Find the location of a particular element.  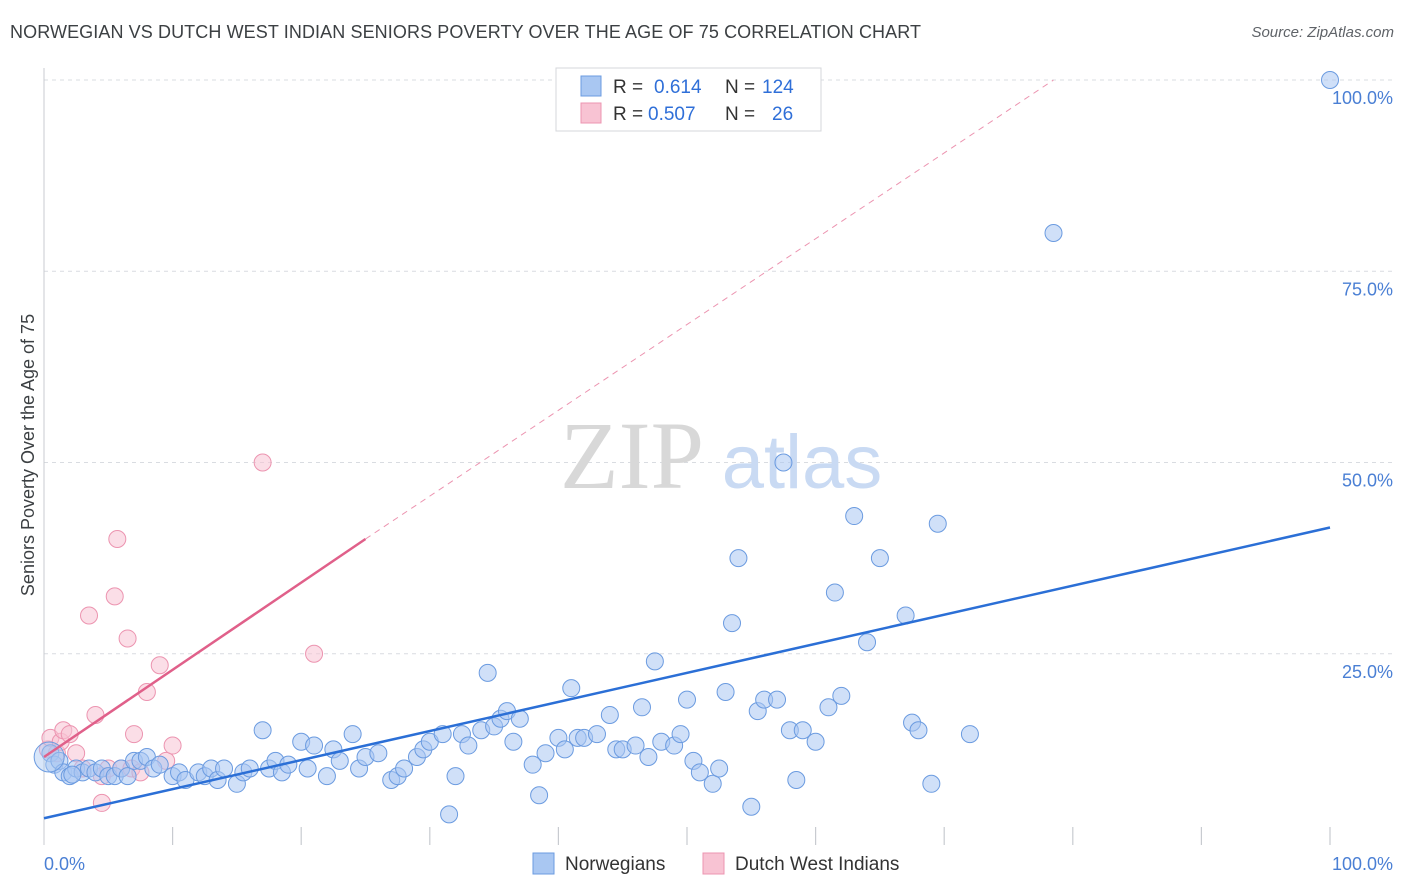

bottom-legend: Norwegians Dutch West Indians is located at coordinates (715, 863).